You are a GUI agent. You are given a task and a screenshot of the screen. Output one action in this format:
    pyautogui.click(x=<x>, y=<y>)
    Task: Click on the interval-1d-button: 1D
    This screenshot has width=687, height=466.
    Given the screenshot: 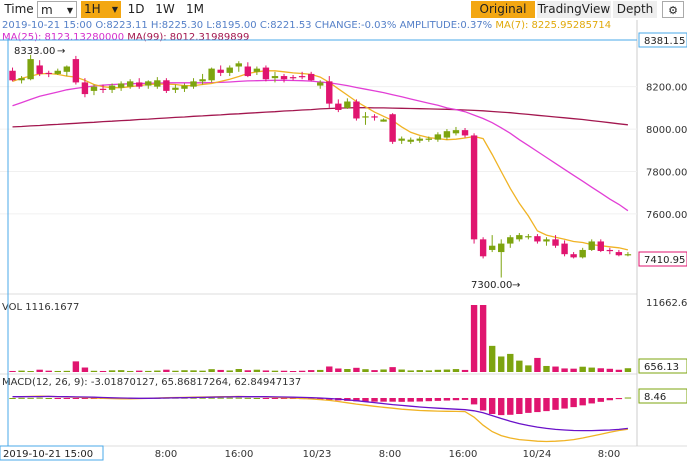 What is the action you would take?
    pyautogui.click(x=136, y=9)
    